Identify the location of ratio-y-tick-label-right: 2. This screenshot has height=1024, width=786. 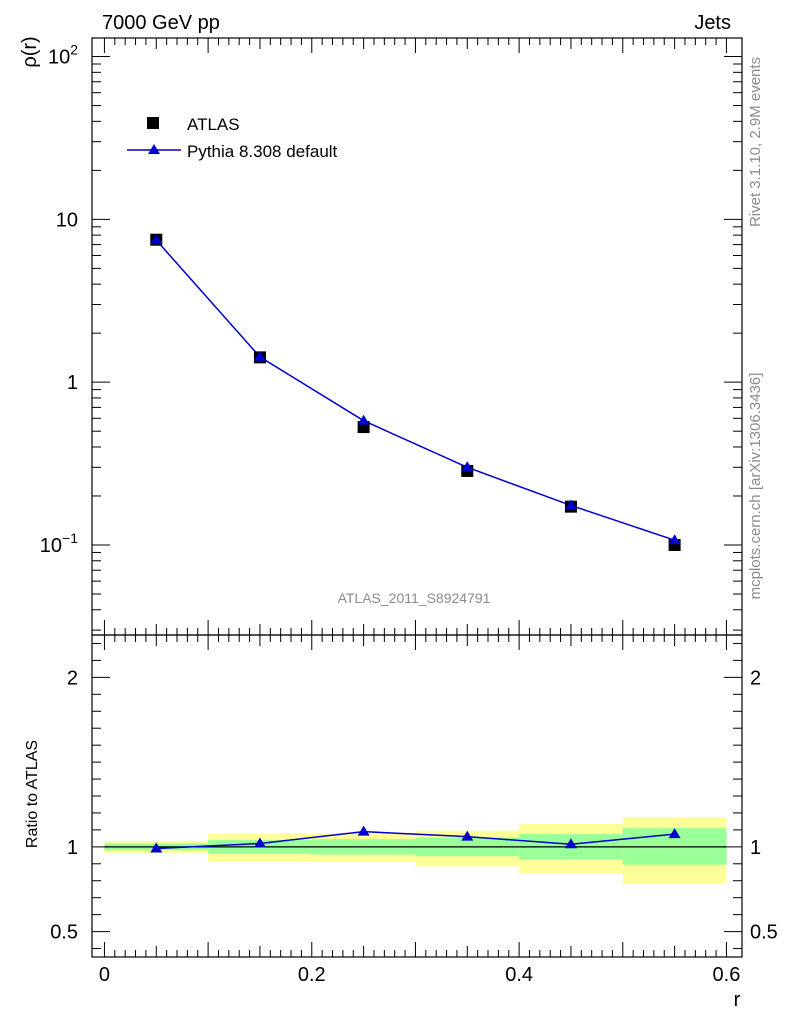
(755, 678).